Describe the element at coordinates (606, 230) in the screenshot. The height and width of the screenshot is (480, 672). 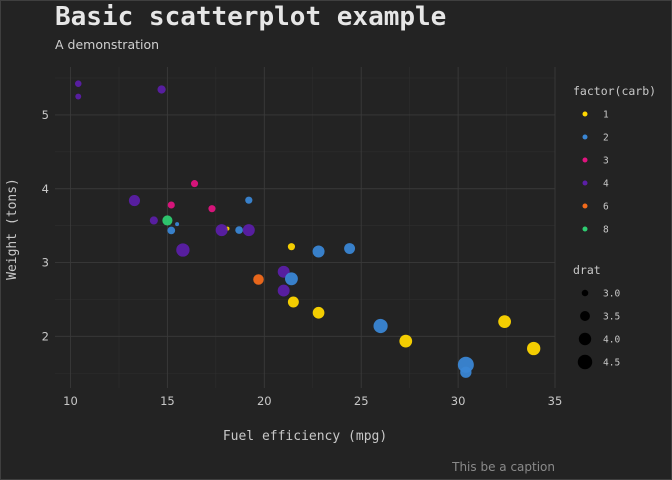
I see `legend-color-label: 8` at that location.